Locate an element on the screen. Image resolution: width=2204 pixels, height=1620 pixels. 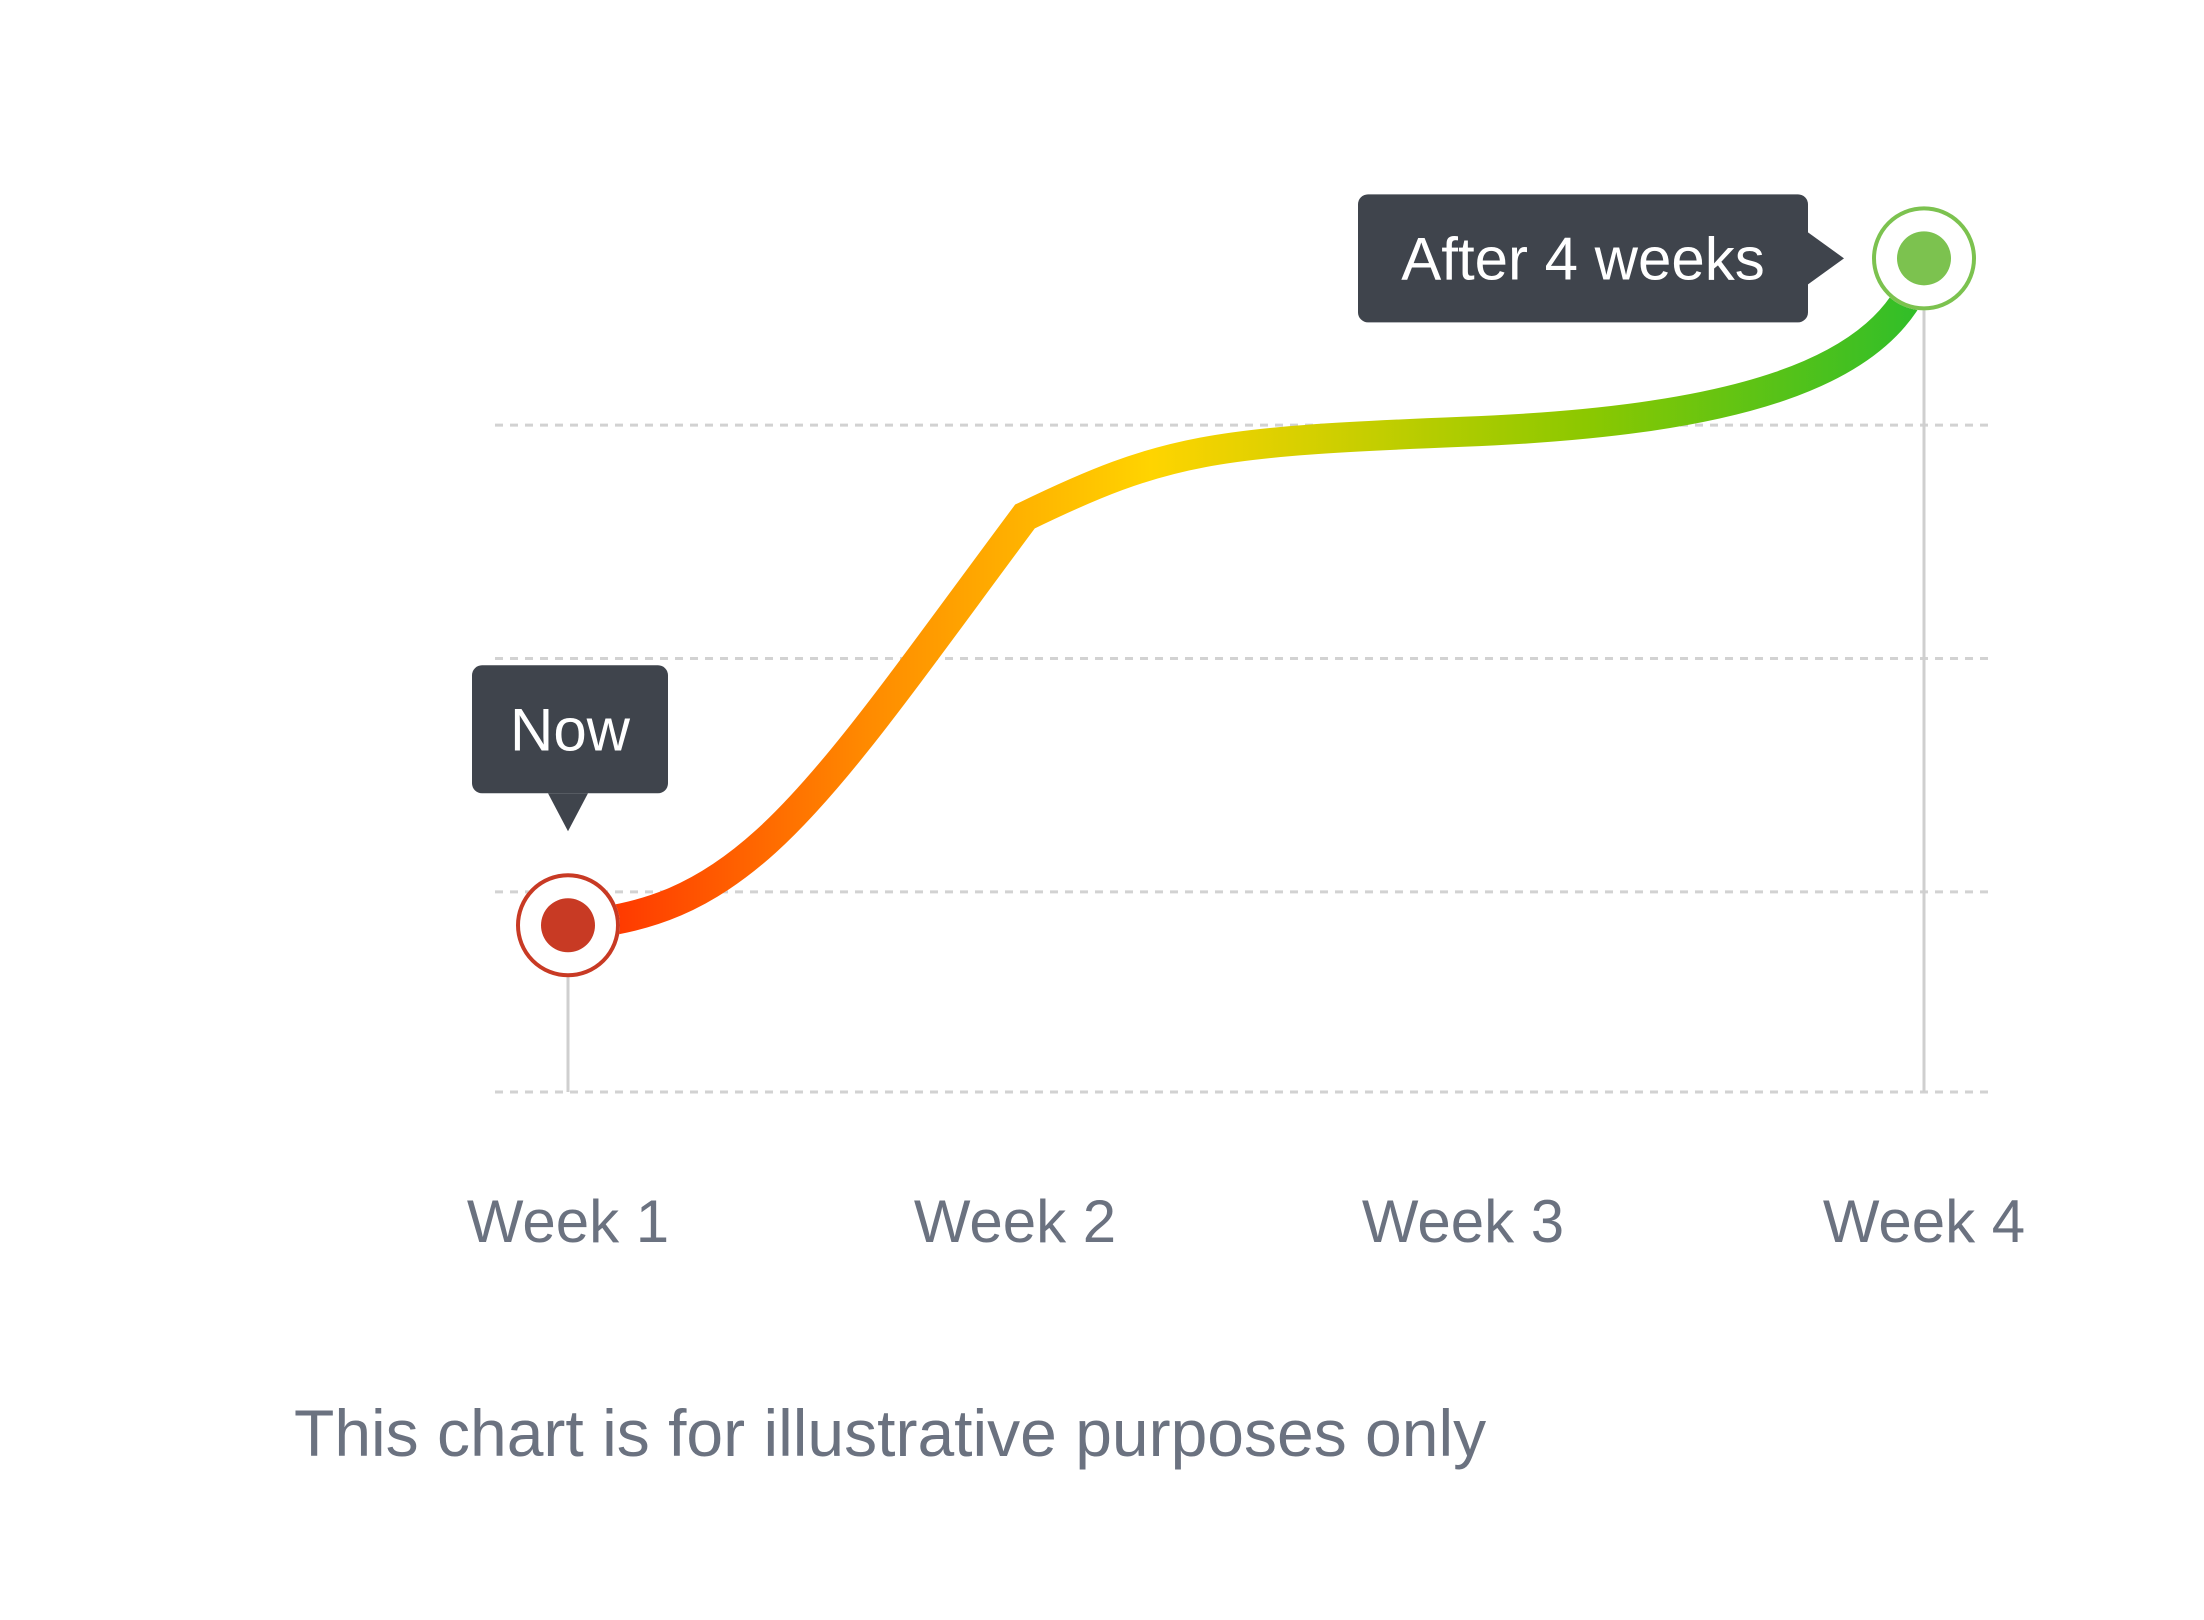
x-tick-label: Week 3 is located at coordinates (1463, 1221).